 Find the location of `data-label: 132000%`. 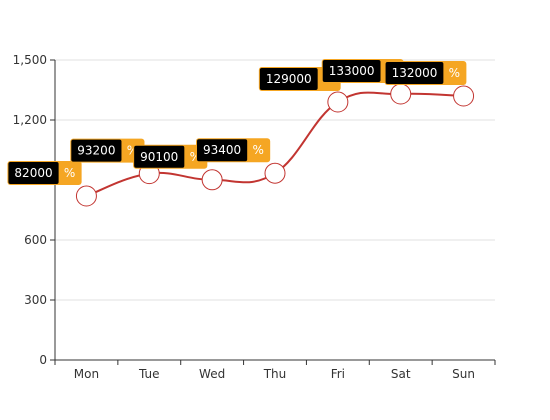

data-label: 132000% is located at coordinates (425, 73).